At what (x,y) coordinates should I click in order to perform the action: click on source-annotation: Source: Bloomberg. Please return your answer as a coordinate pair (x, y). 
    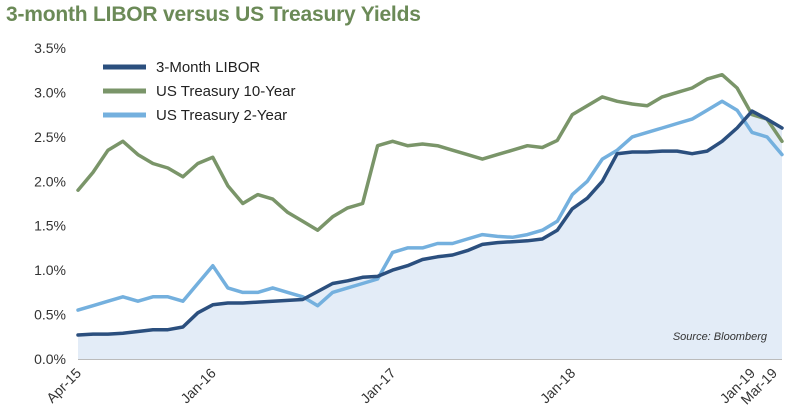
    Looking at the image, I should click on (720, 337).